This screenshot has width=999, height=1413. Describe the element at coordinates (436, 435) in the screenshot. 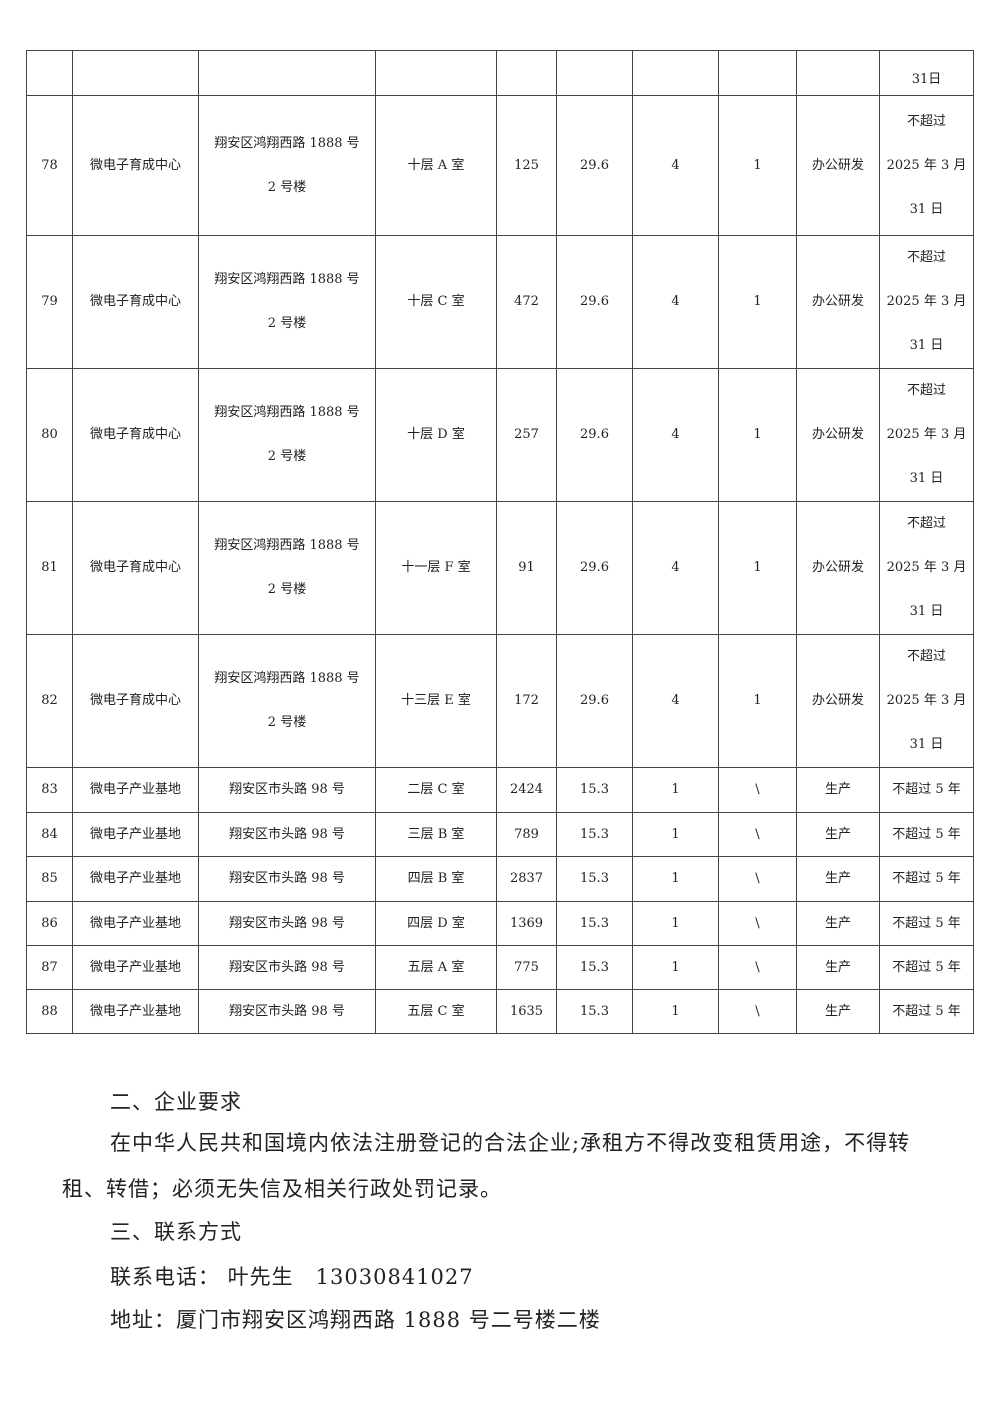

I see `room-cell: 十层 D 室` at that location.